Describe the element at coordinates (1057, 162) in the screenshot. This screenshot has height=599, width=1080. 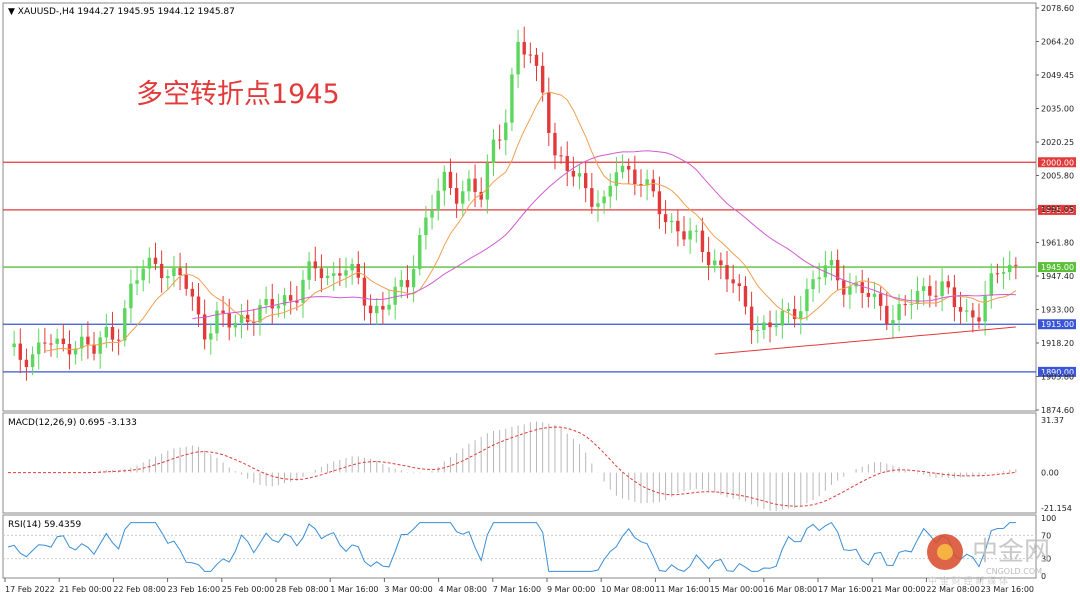
I see `level-tag-label: 2000.00` at that location.